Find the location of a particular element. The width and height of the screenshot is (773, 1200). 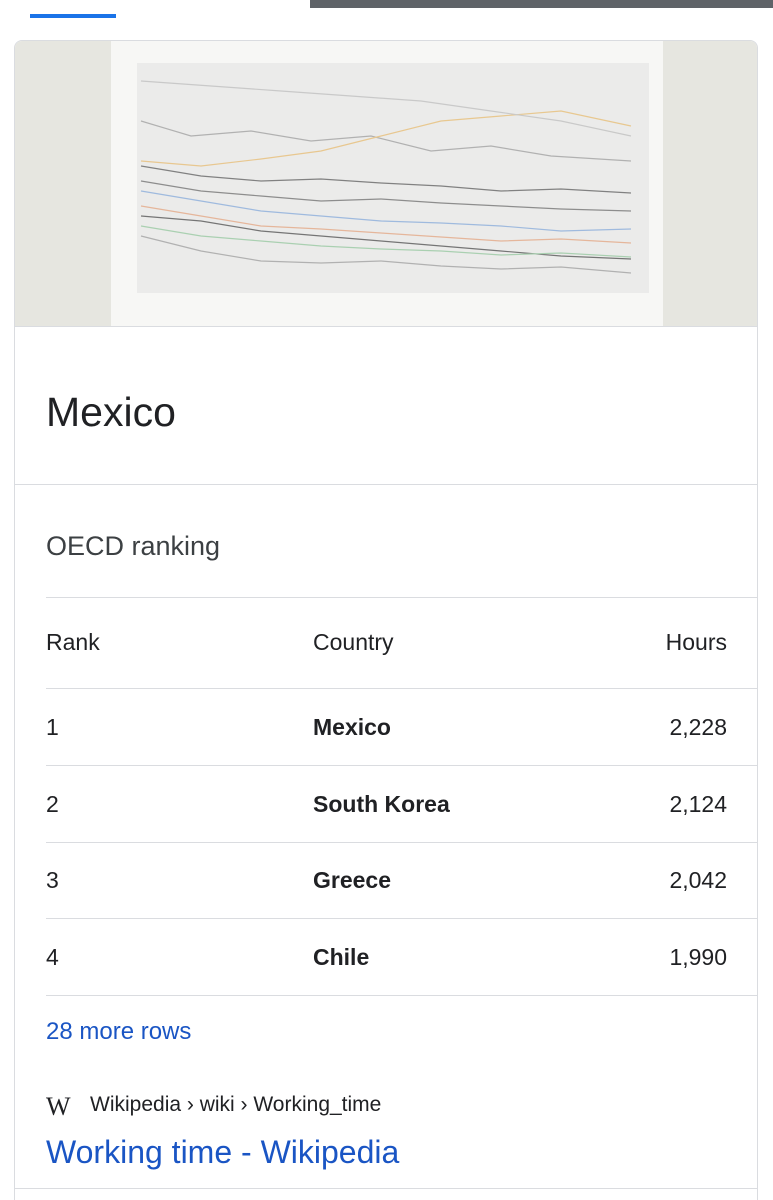

rank-cell: 3 is located at coordinates (52, 880).